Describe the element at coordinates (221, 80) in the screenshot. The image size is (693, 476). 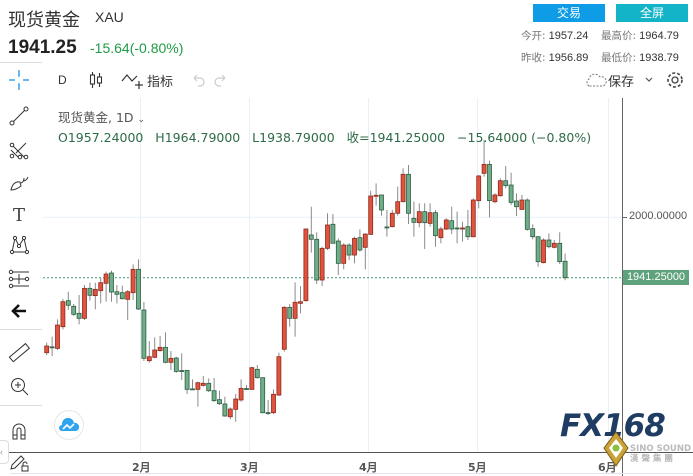
I see `redo-button` at that location.